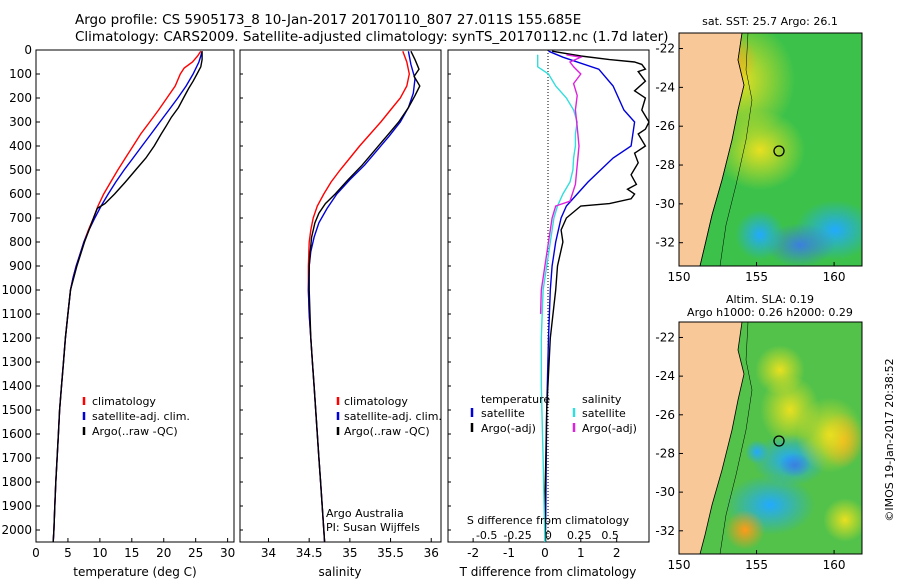 Image resolution: width=900 pixels, height=580 pixels. What do you see at coordinates (227, 553) in the screenshot?
I see `x-tick-label: 30` at bounding box center [227, 553].